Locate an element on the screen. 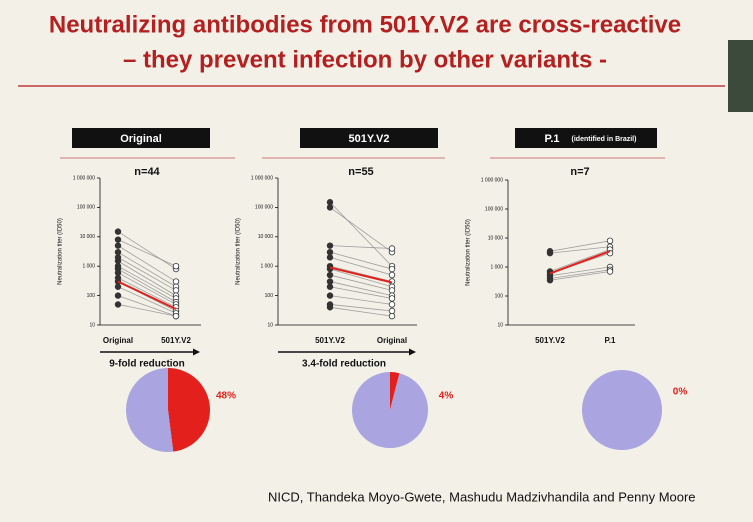  panel-title: 501Y.V2 is located at coordinates (369, 139).